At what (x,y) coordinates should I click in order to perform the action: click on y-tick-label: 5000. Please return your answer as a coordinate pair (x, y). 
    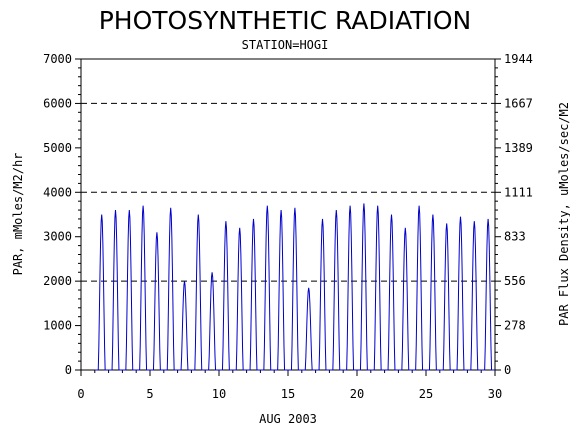
    Looking at the image, I should click on (57, 148).